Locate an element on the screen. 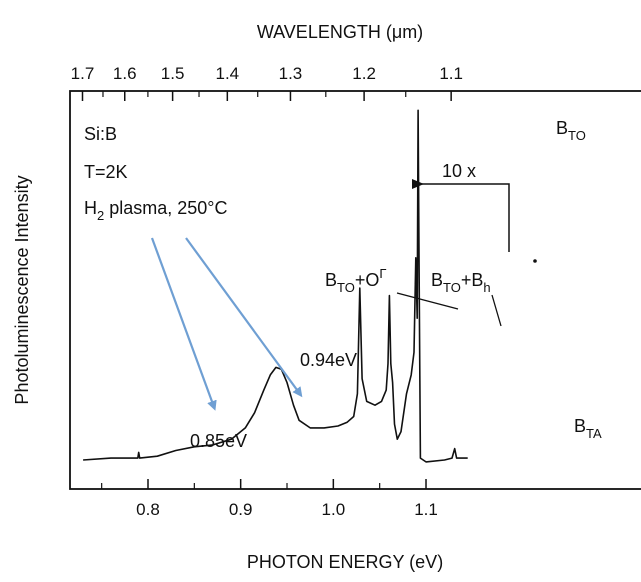 This screenshot has height=582, width=641. y-axis-title: Photoluminescence Intensity is located at coordinates (22, 289).